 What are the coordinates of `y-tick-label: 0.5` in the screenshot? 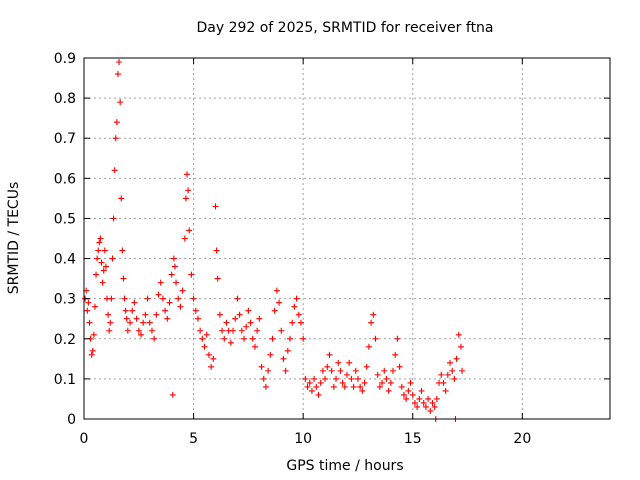 It's located at (65, 219).